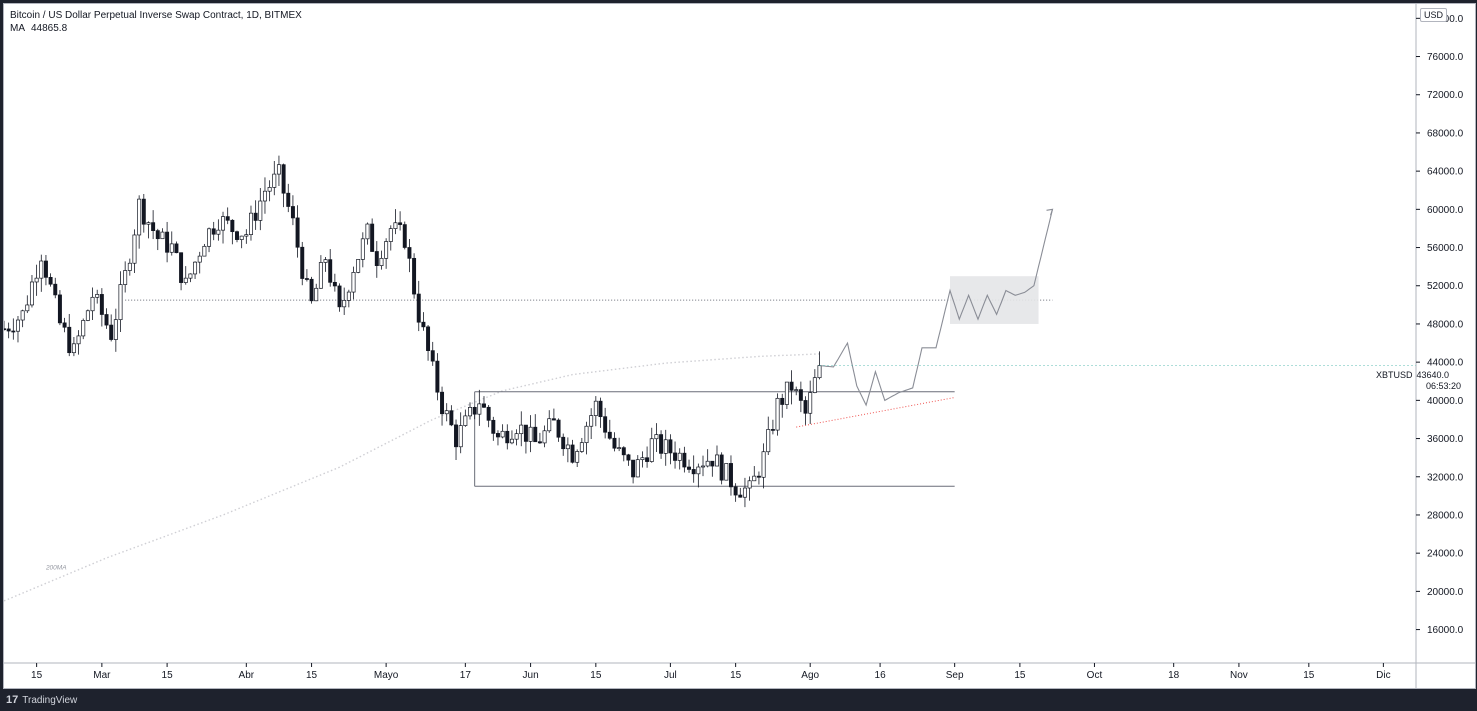 The height and width of the screenshot is (711, 1477). I want to click on x-tick-label: 18, so click(1174, 675).